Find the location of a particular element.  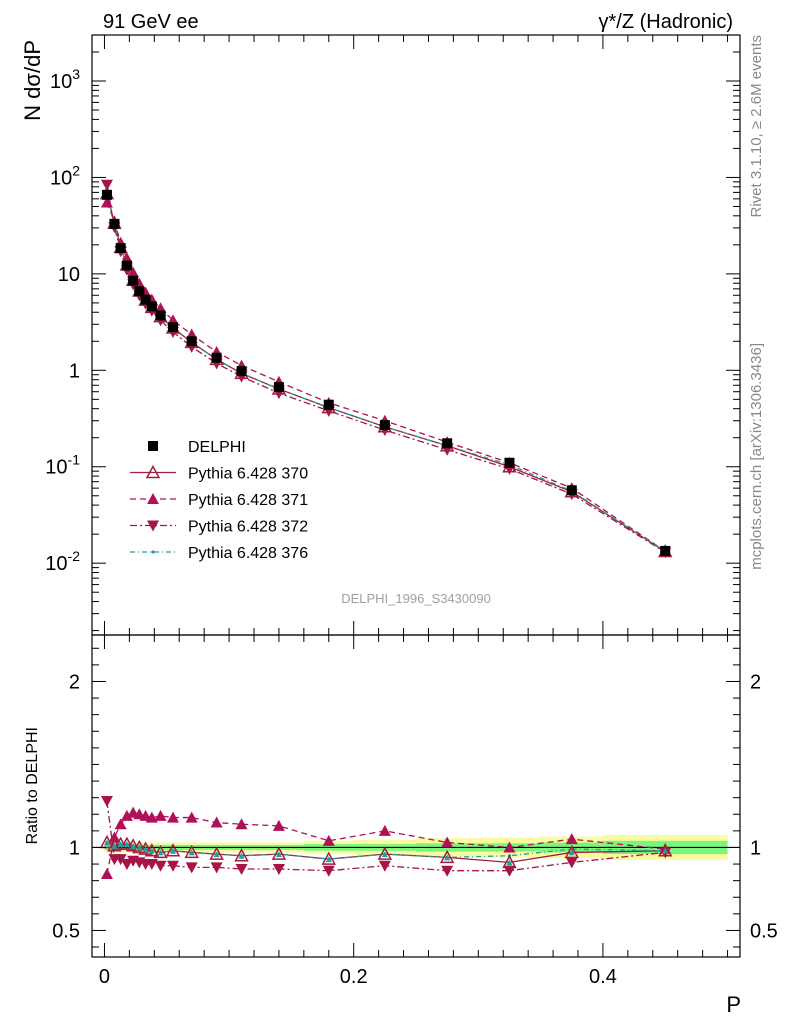

legend-label: Pythia 6.428 376 is located at coordinates (248, 553).